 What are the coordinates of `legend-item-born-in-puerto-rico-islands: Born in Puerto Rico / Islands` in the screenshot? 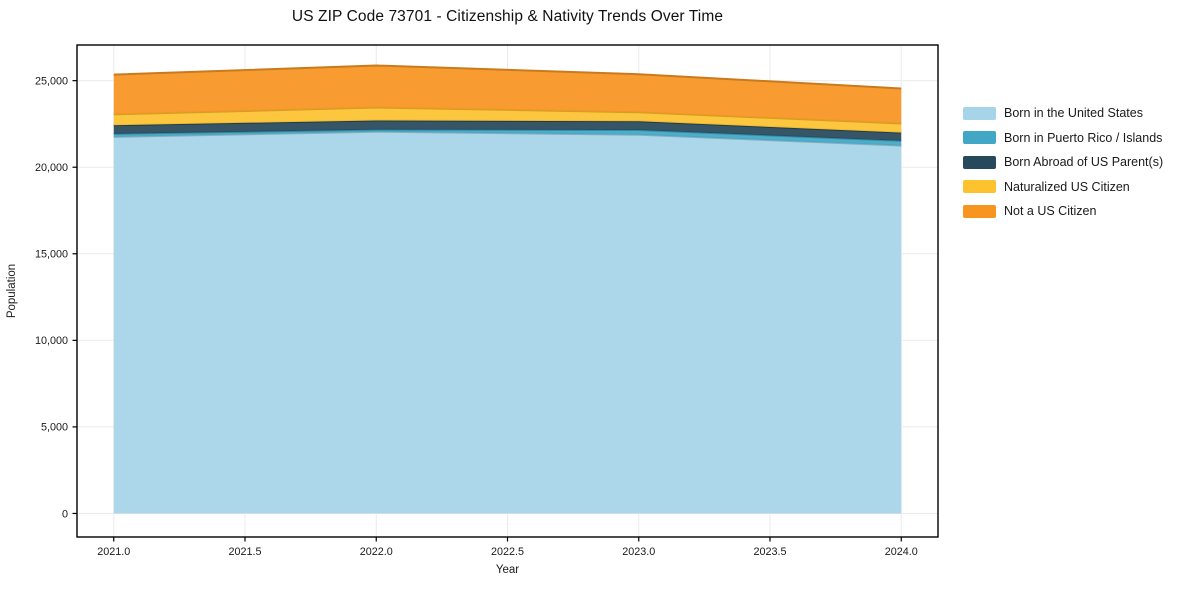 It's located at (1063, 138).